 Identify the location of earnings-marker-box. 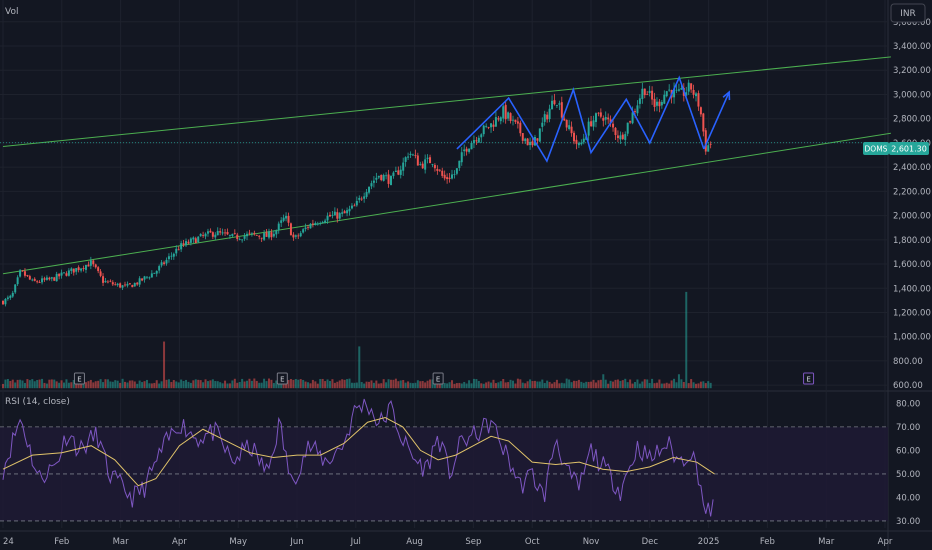
(809, 378).